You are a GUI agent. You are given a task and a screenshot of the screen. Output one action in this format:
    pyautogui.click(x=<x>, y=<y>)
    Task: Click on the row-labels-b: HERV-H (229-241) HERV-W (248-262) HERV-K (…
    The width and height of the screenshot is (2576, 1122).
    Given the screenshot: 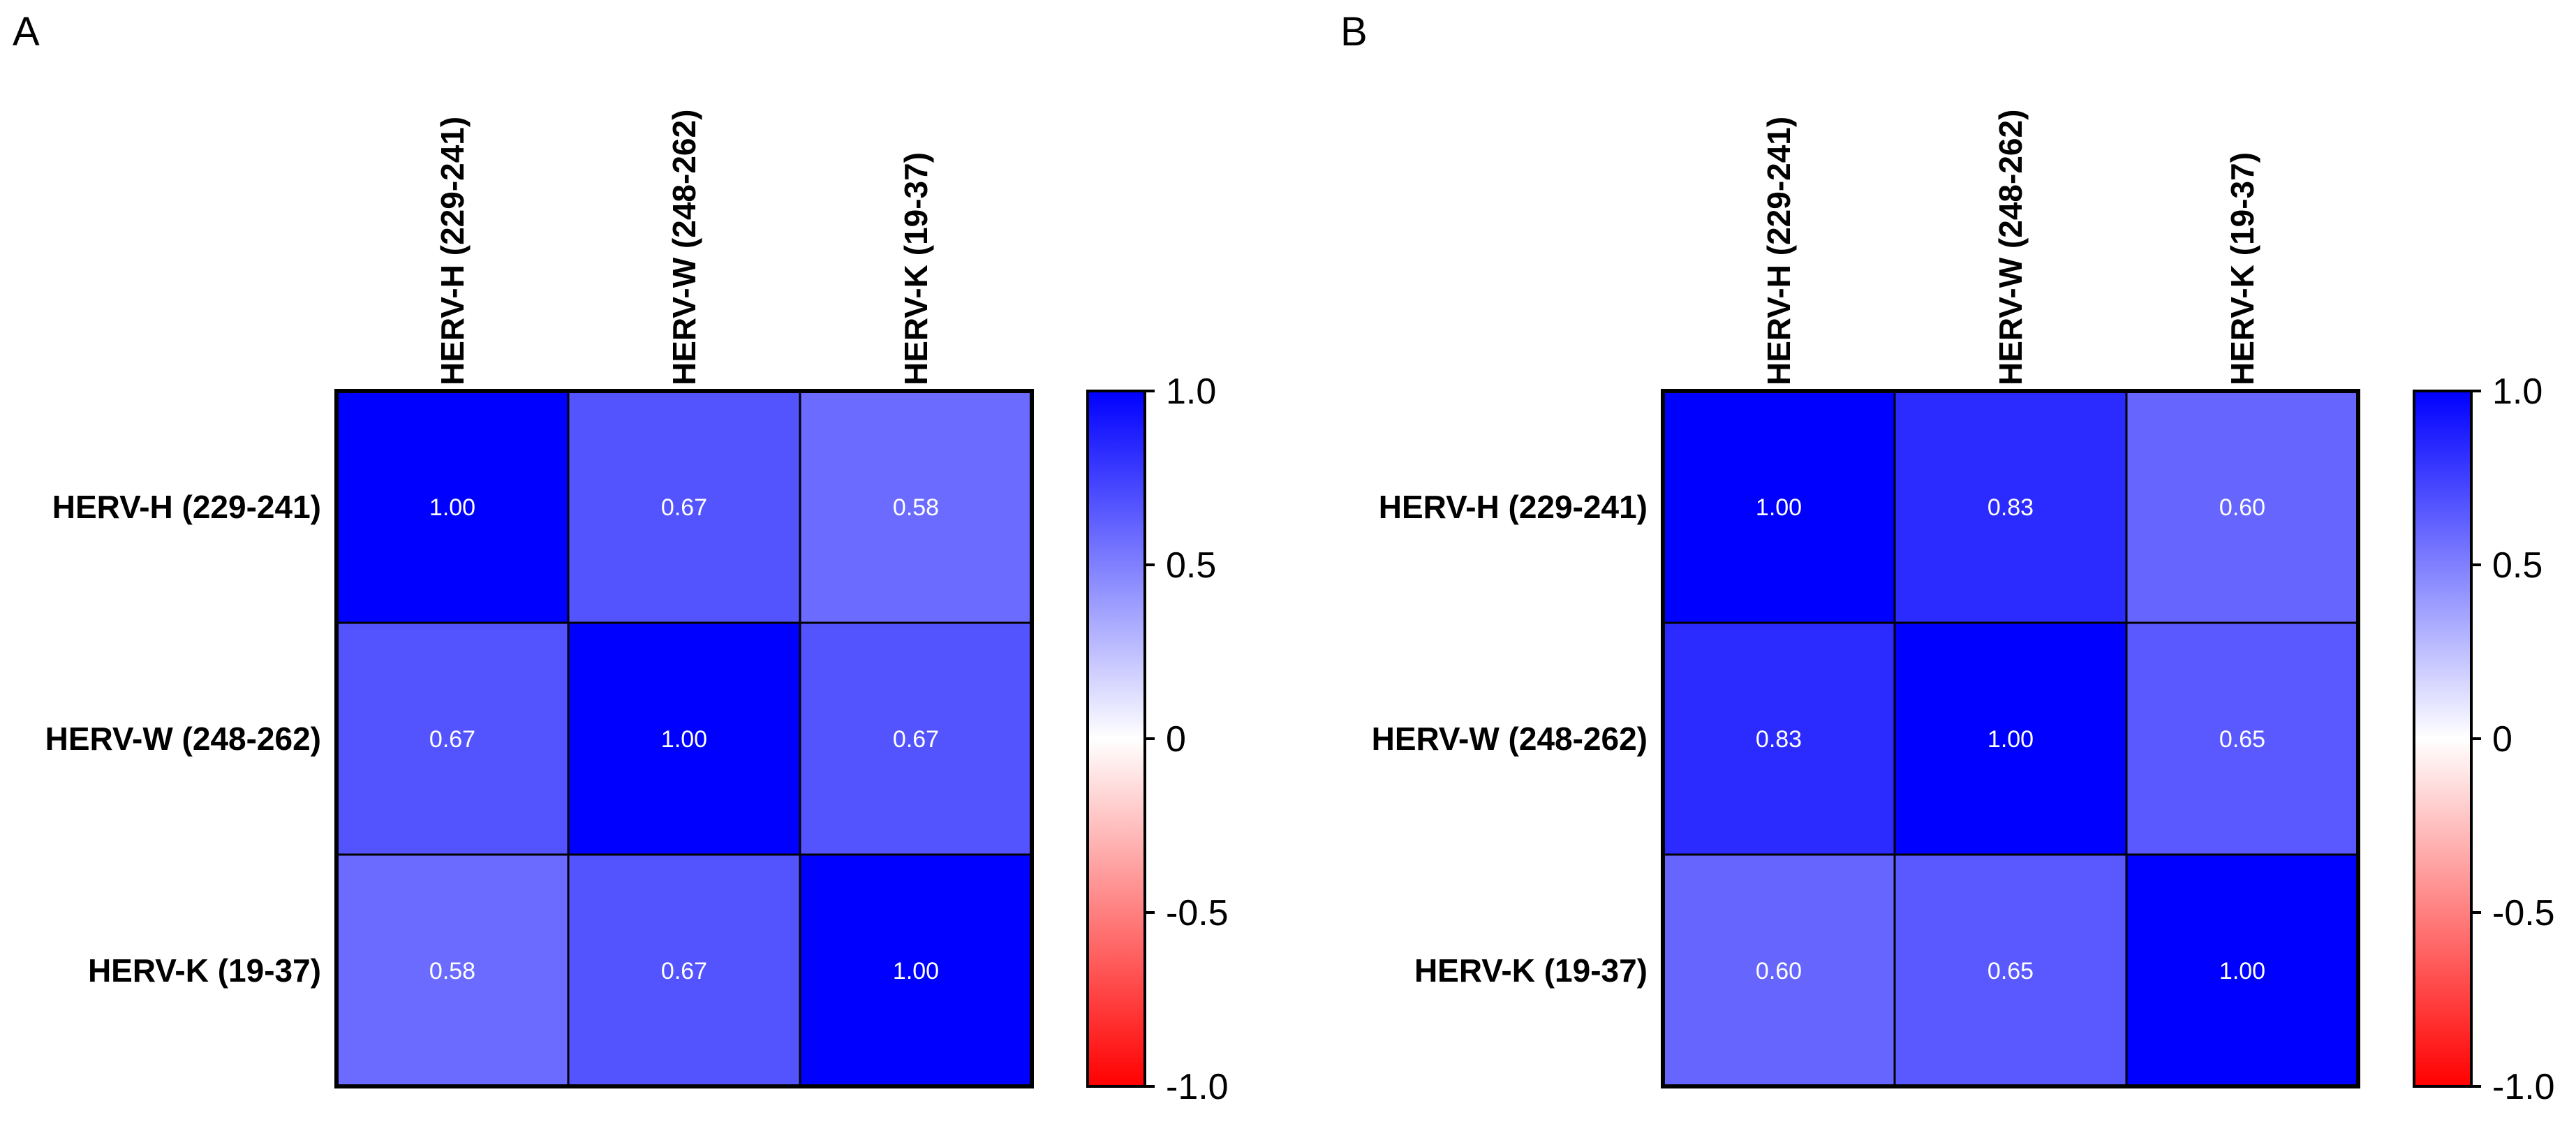 What is the action you would take?
    pyautogui.click(x=1510, y=739)
    